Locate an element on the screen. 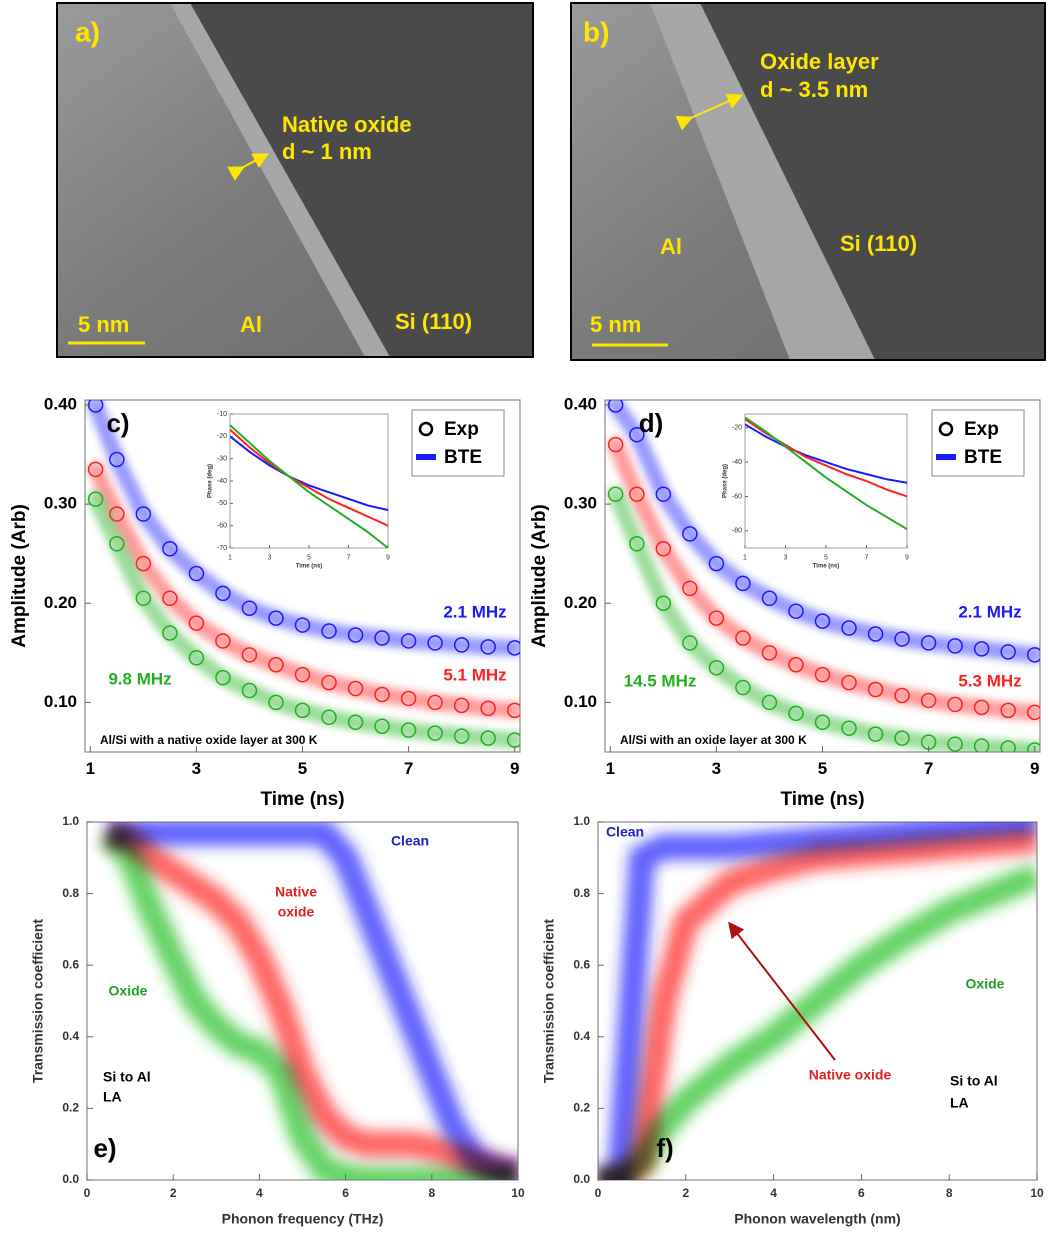  x-tick-label: 9 is located at coordinates (514, 768).